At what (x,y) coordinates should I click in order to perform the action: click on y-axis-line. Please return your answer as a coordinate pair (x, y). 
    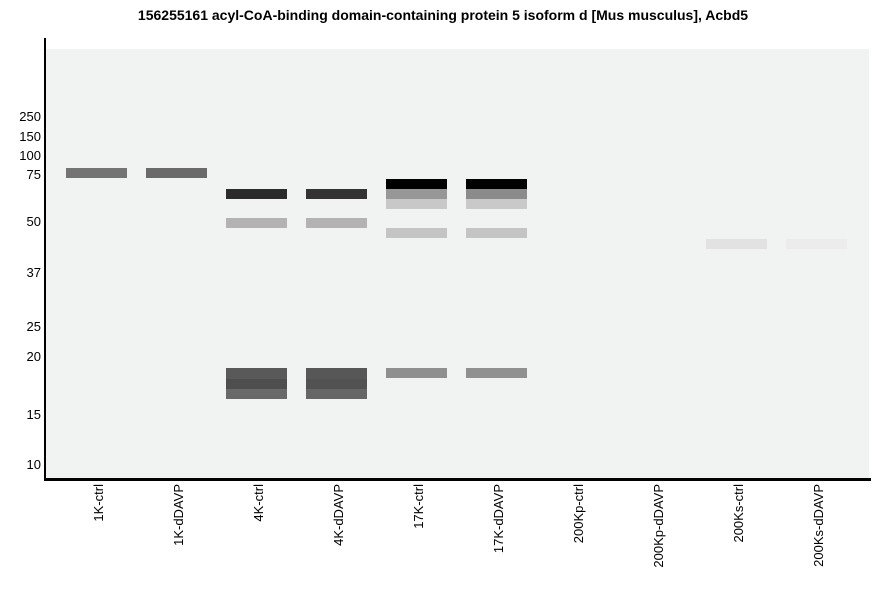
    Looking at the image, I should click on (45, 259).